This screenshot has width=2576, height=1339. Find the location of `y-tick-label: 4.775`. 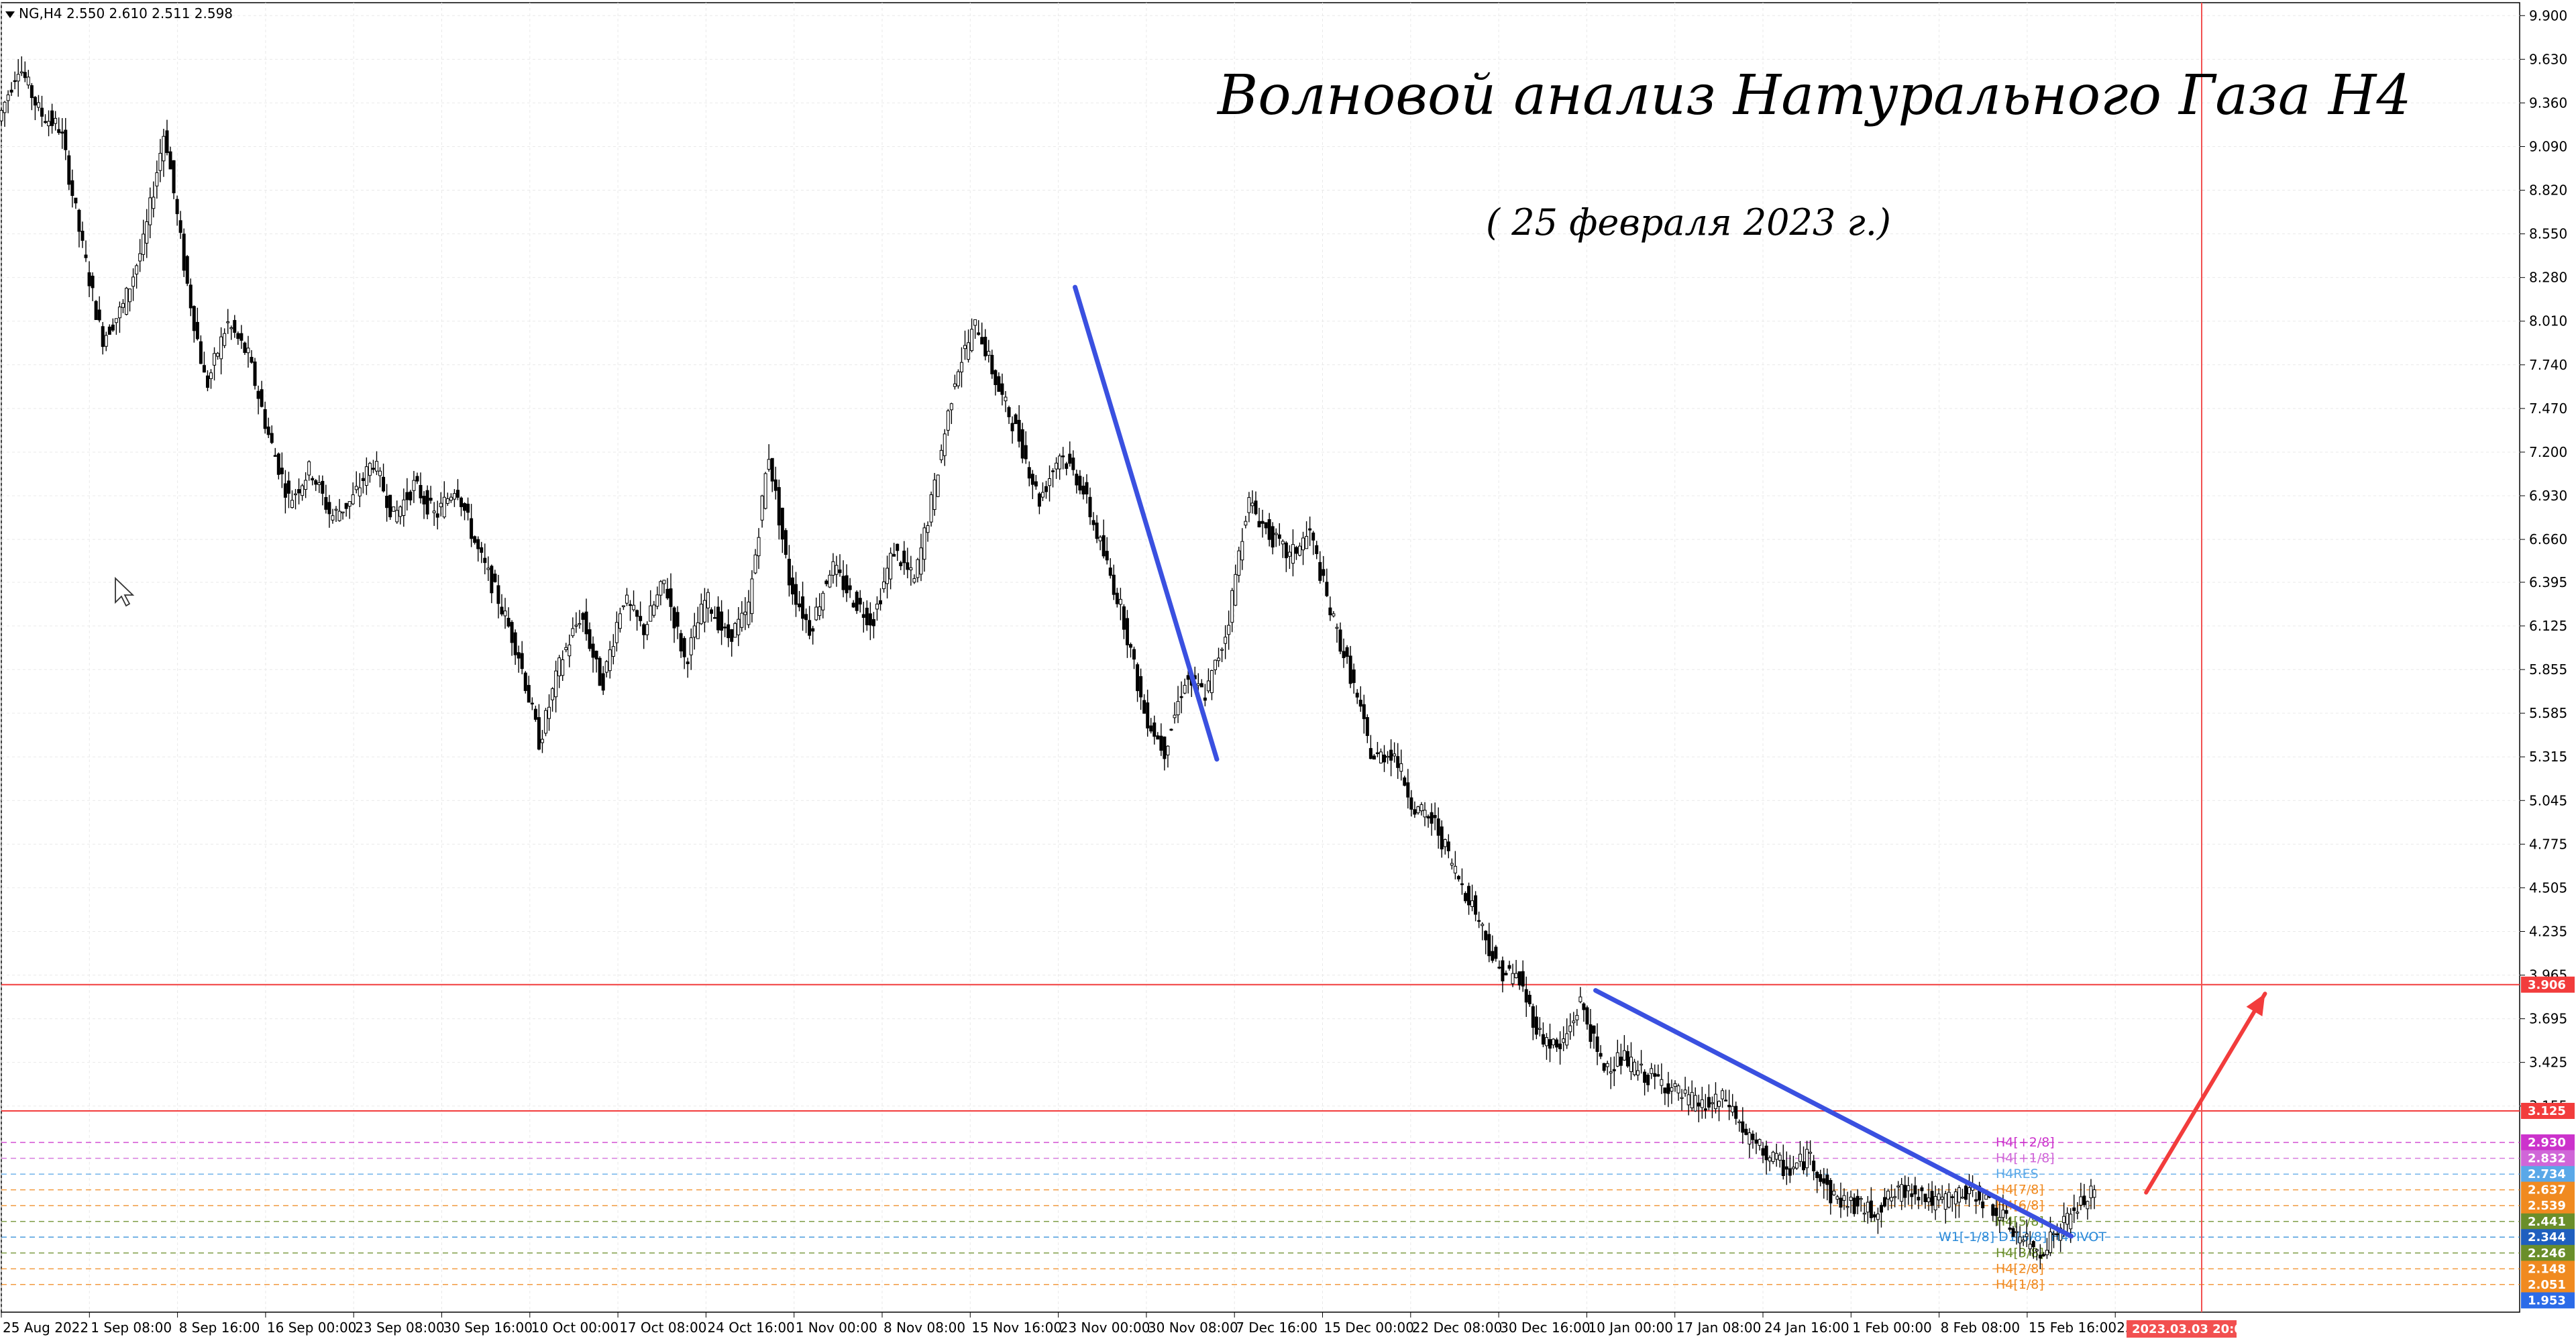

y-tick-label: 4.775 is located at coordinates (2548, 844).